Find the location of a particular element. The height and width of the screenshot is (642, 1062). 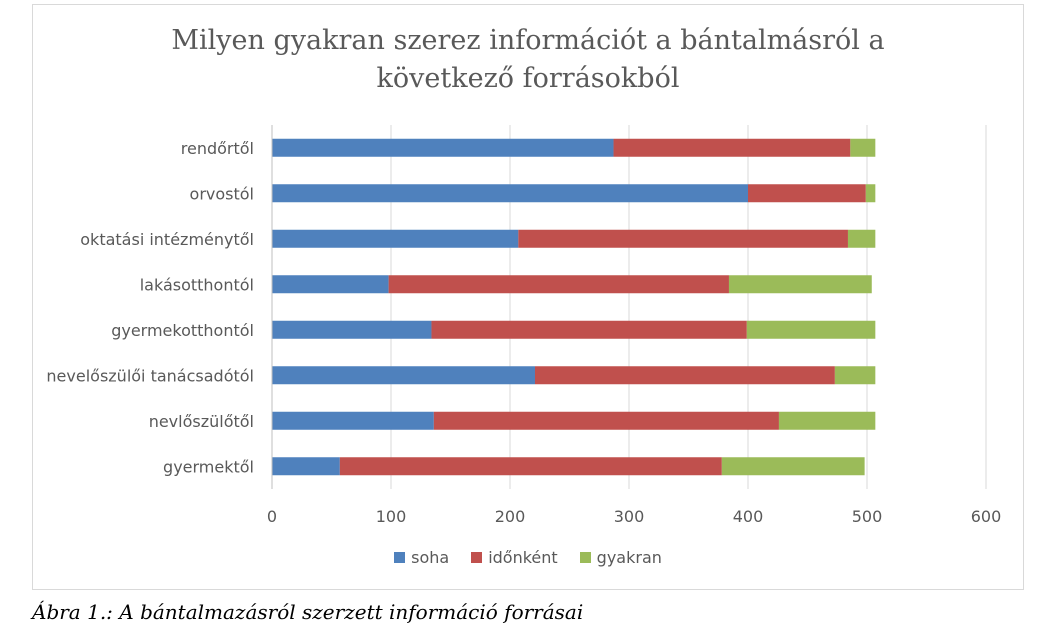

y-category-label-8: gyermektől is located at coordinates (208, 466).